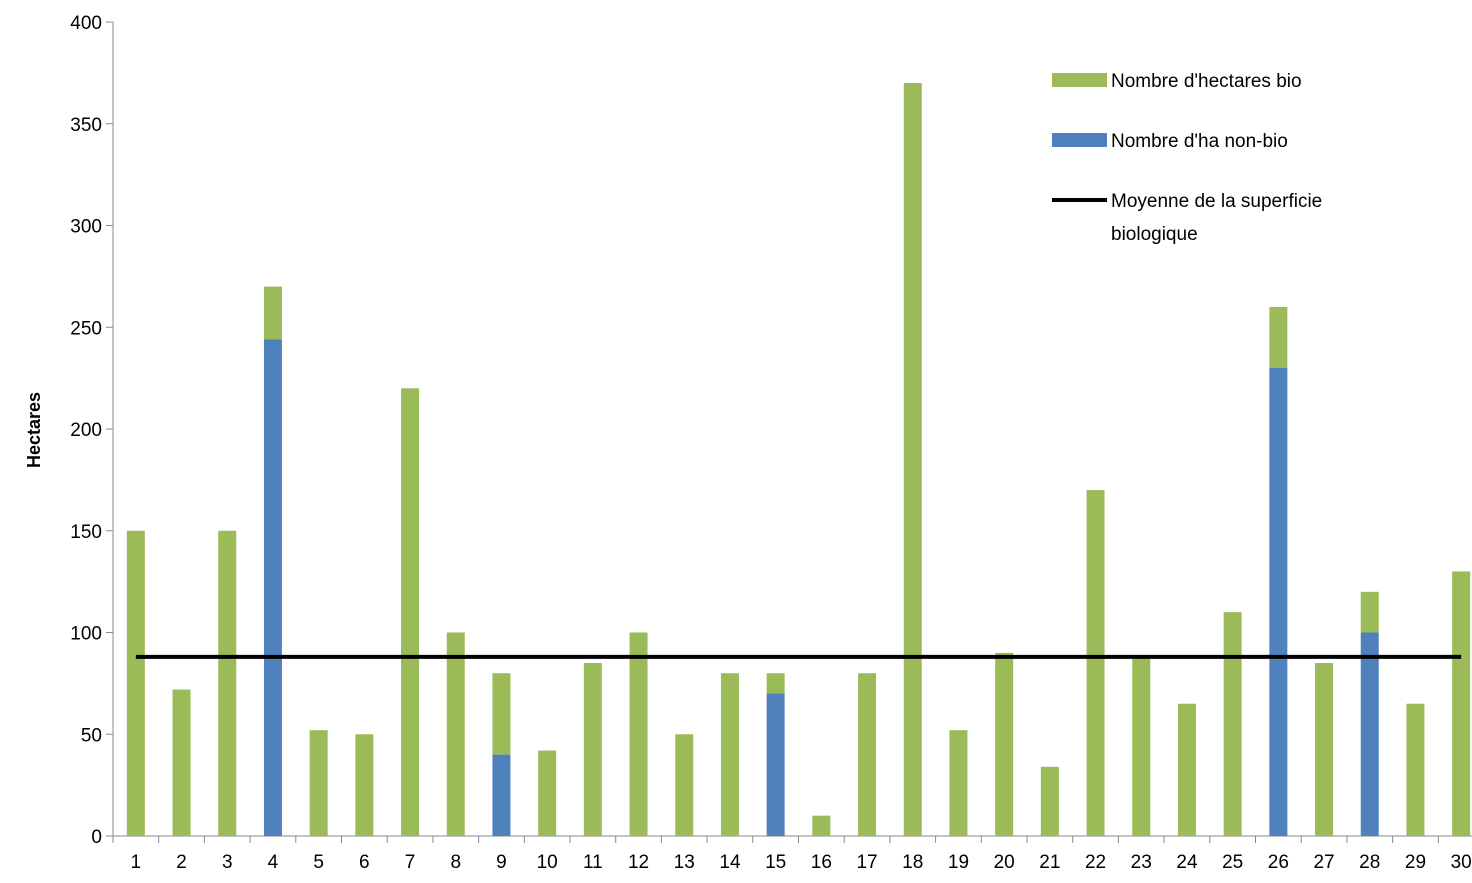 The width and height of the screenshot is (1472, 883). I want to click on y-tick-label: 400, so click(86, 23).